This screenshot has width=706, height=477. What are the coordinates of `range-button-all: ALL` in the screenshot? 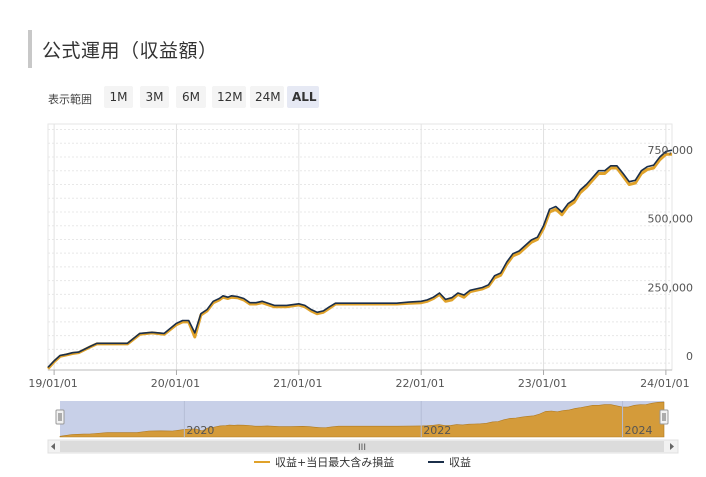 It's located at (303, 97).